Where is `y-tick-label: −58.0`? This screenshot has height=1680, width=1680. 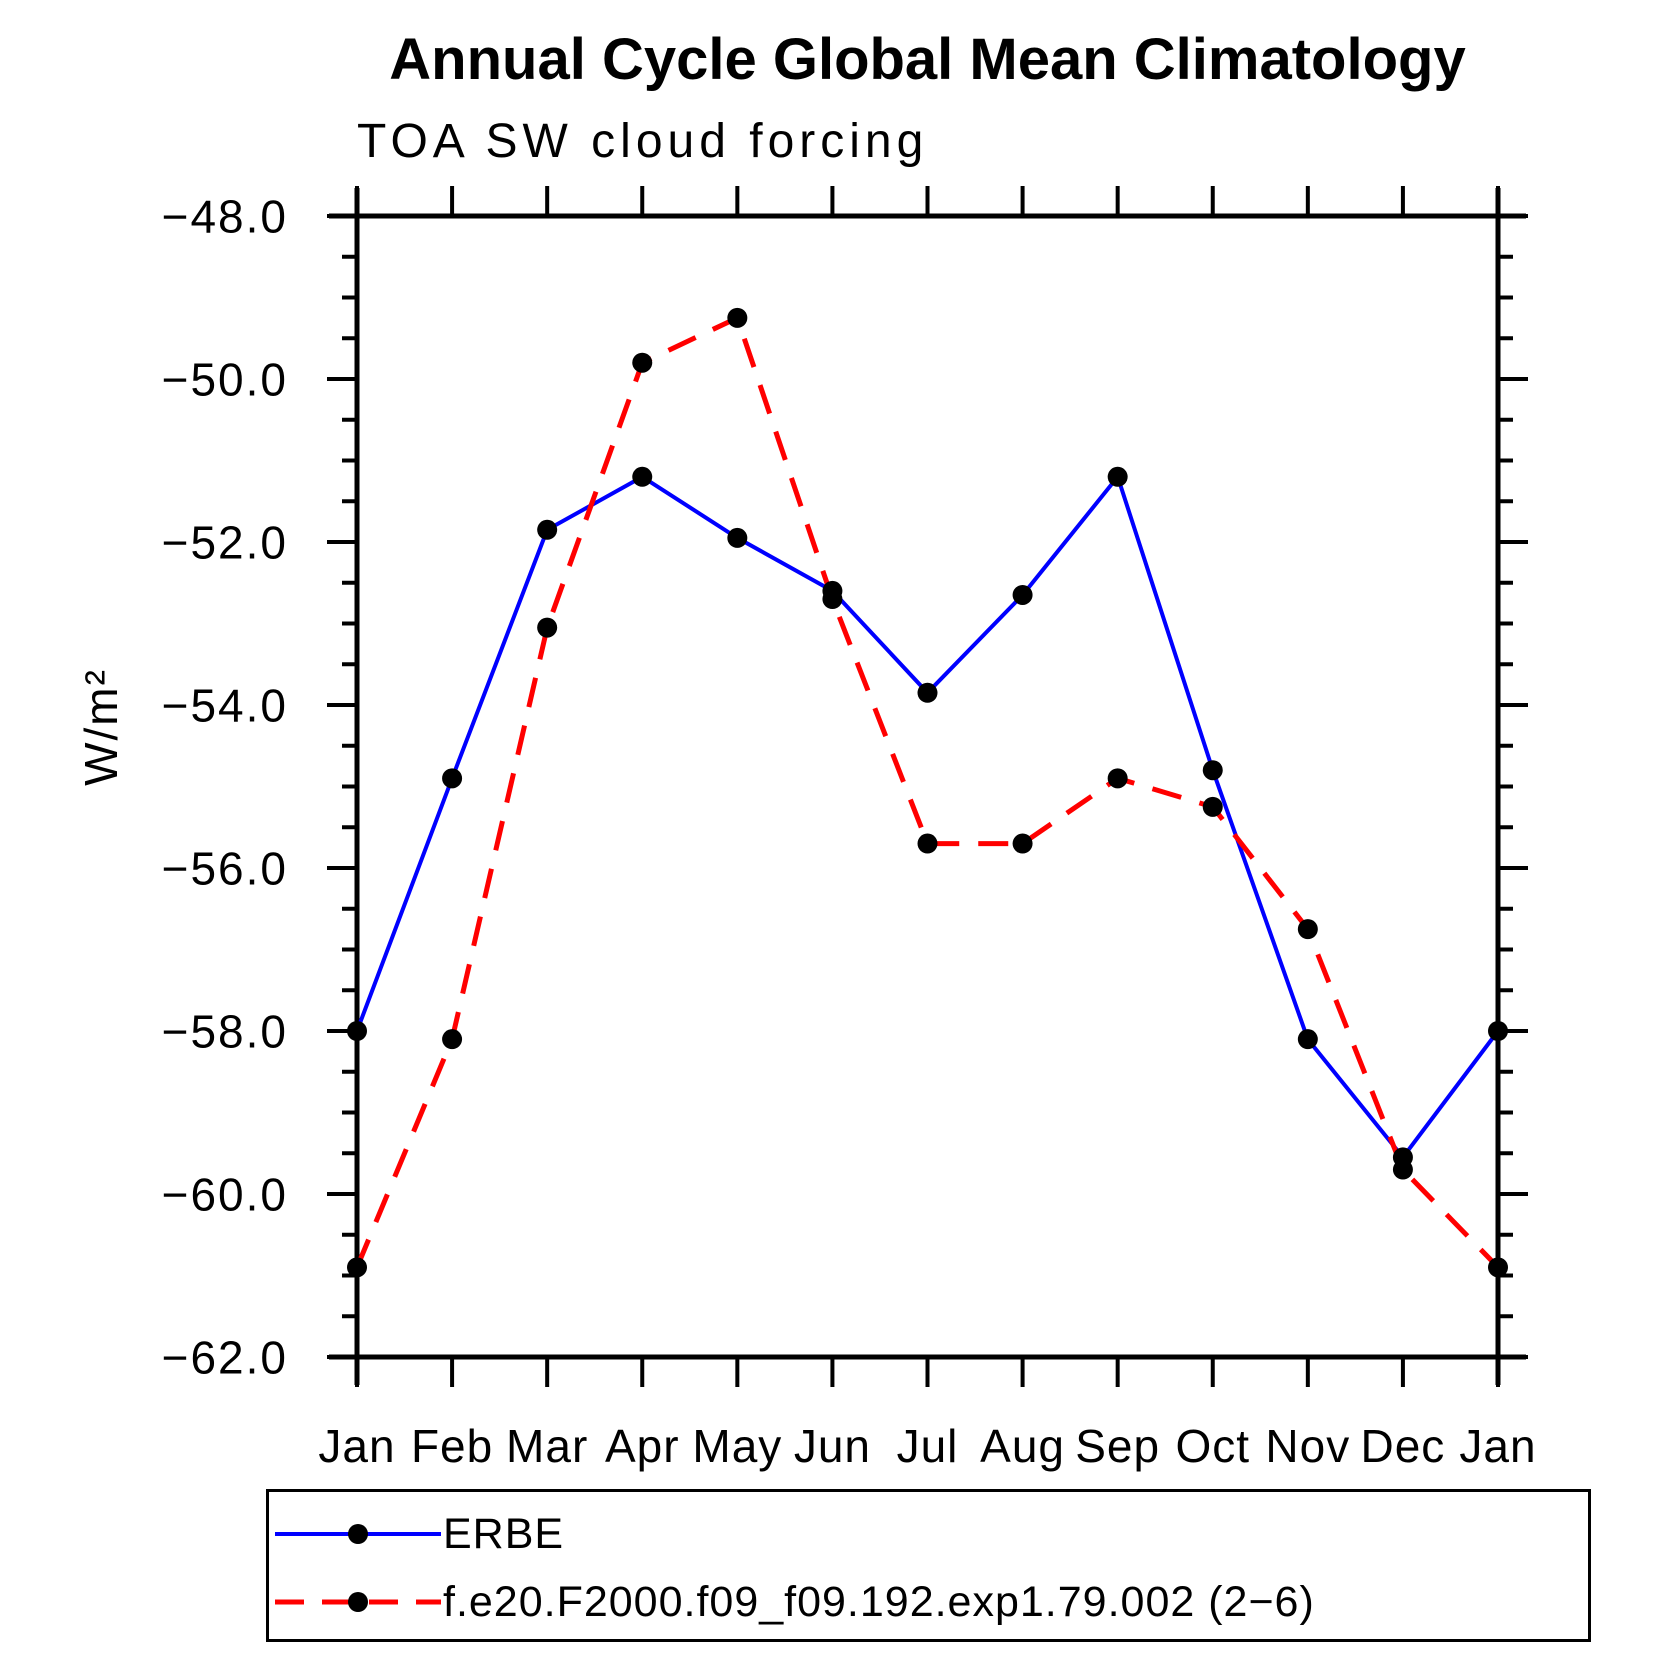
y-tick-label: −58.0 is located at coordinates (225, 1032).